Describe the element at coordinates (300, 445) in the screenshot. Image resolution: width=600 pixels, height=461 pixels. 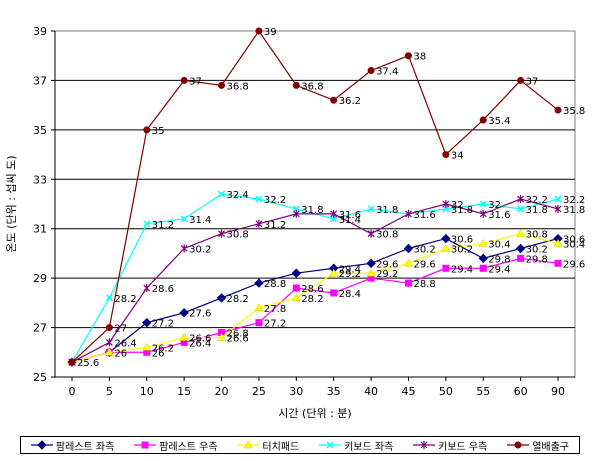
I see `legend: 팜레스트 좌측 팜레스트 우측 터치패드 키보드 좌측 키보드 우측 열배출구` at that location.